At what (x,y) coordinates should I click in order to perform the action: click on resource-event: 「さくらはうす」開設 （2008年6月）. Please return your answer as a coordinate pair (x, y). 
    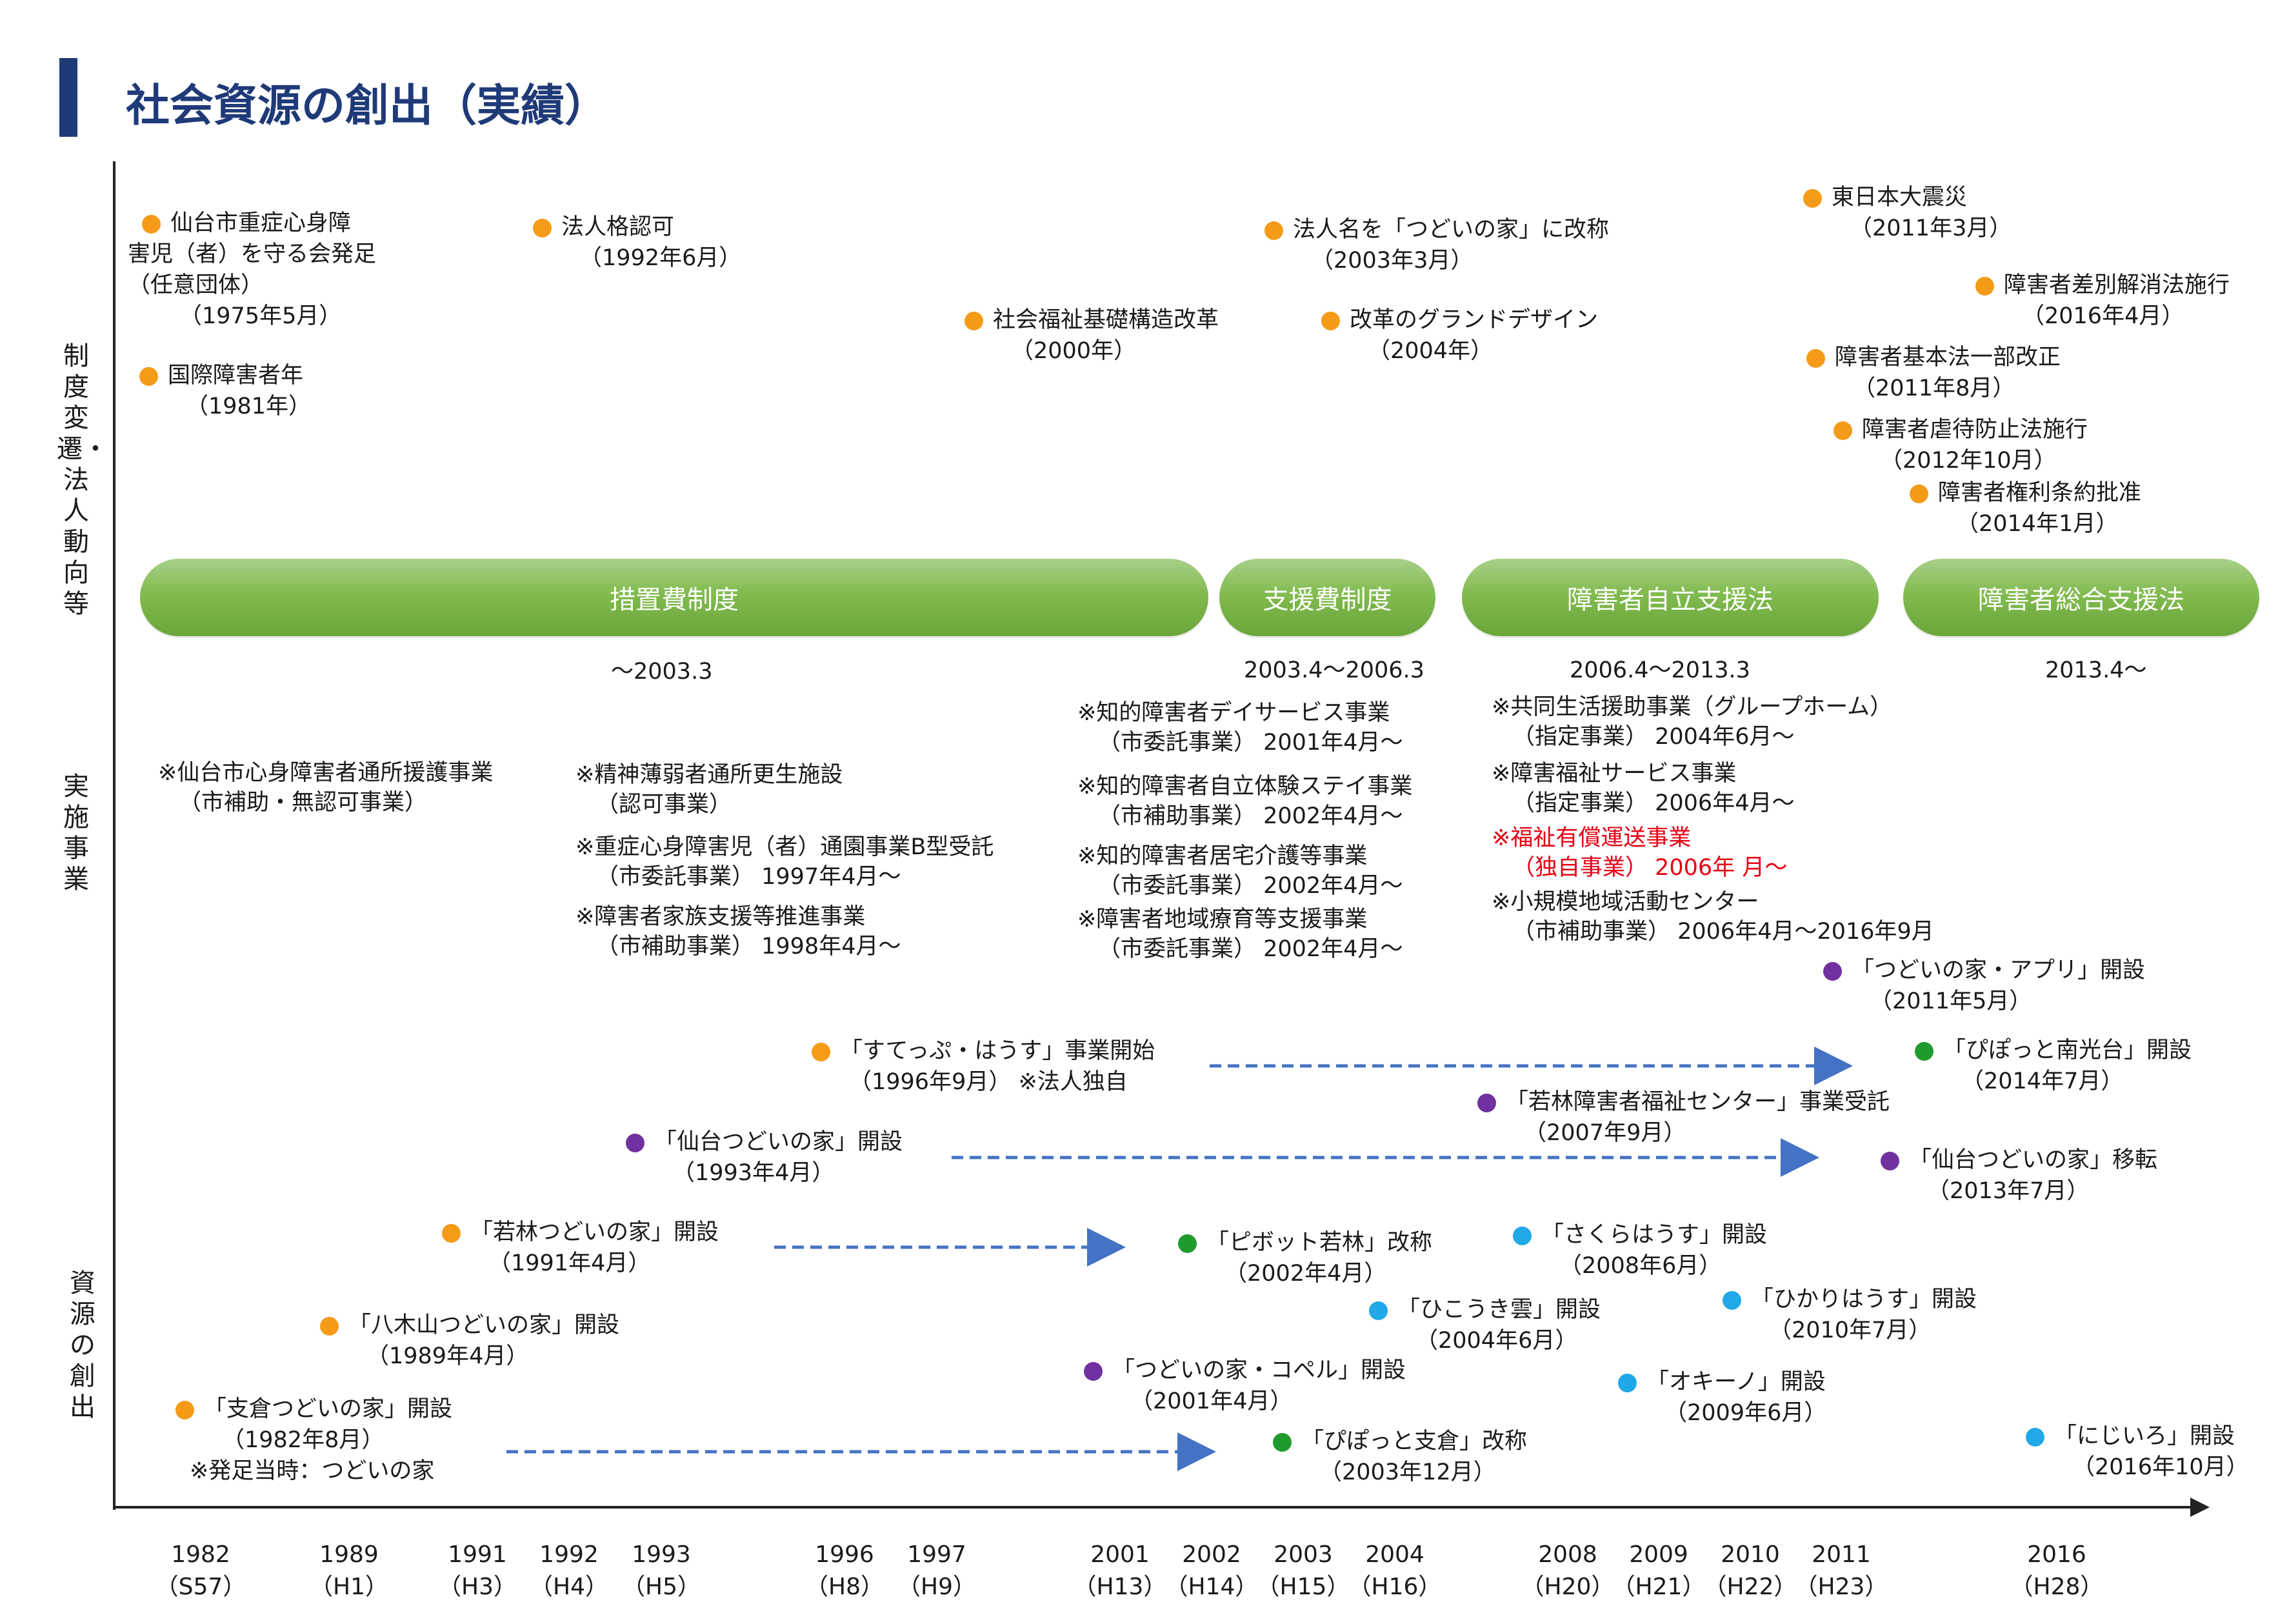
    Looking at the image, I should click on (1640, 1250).